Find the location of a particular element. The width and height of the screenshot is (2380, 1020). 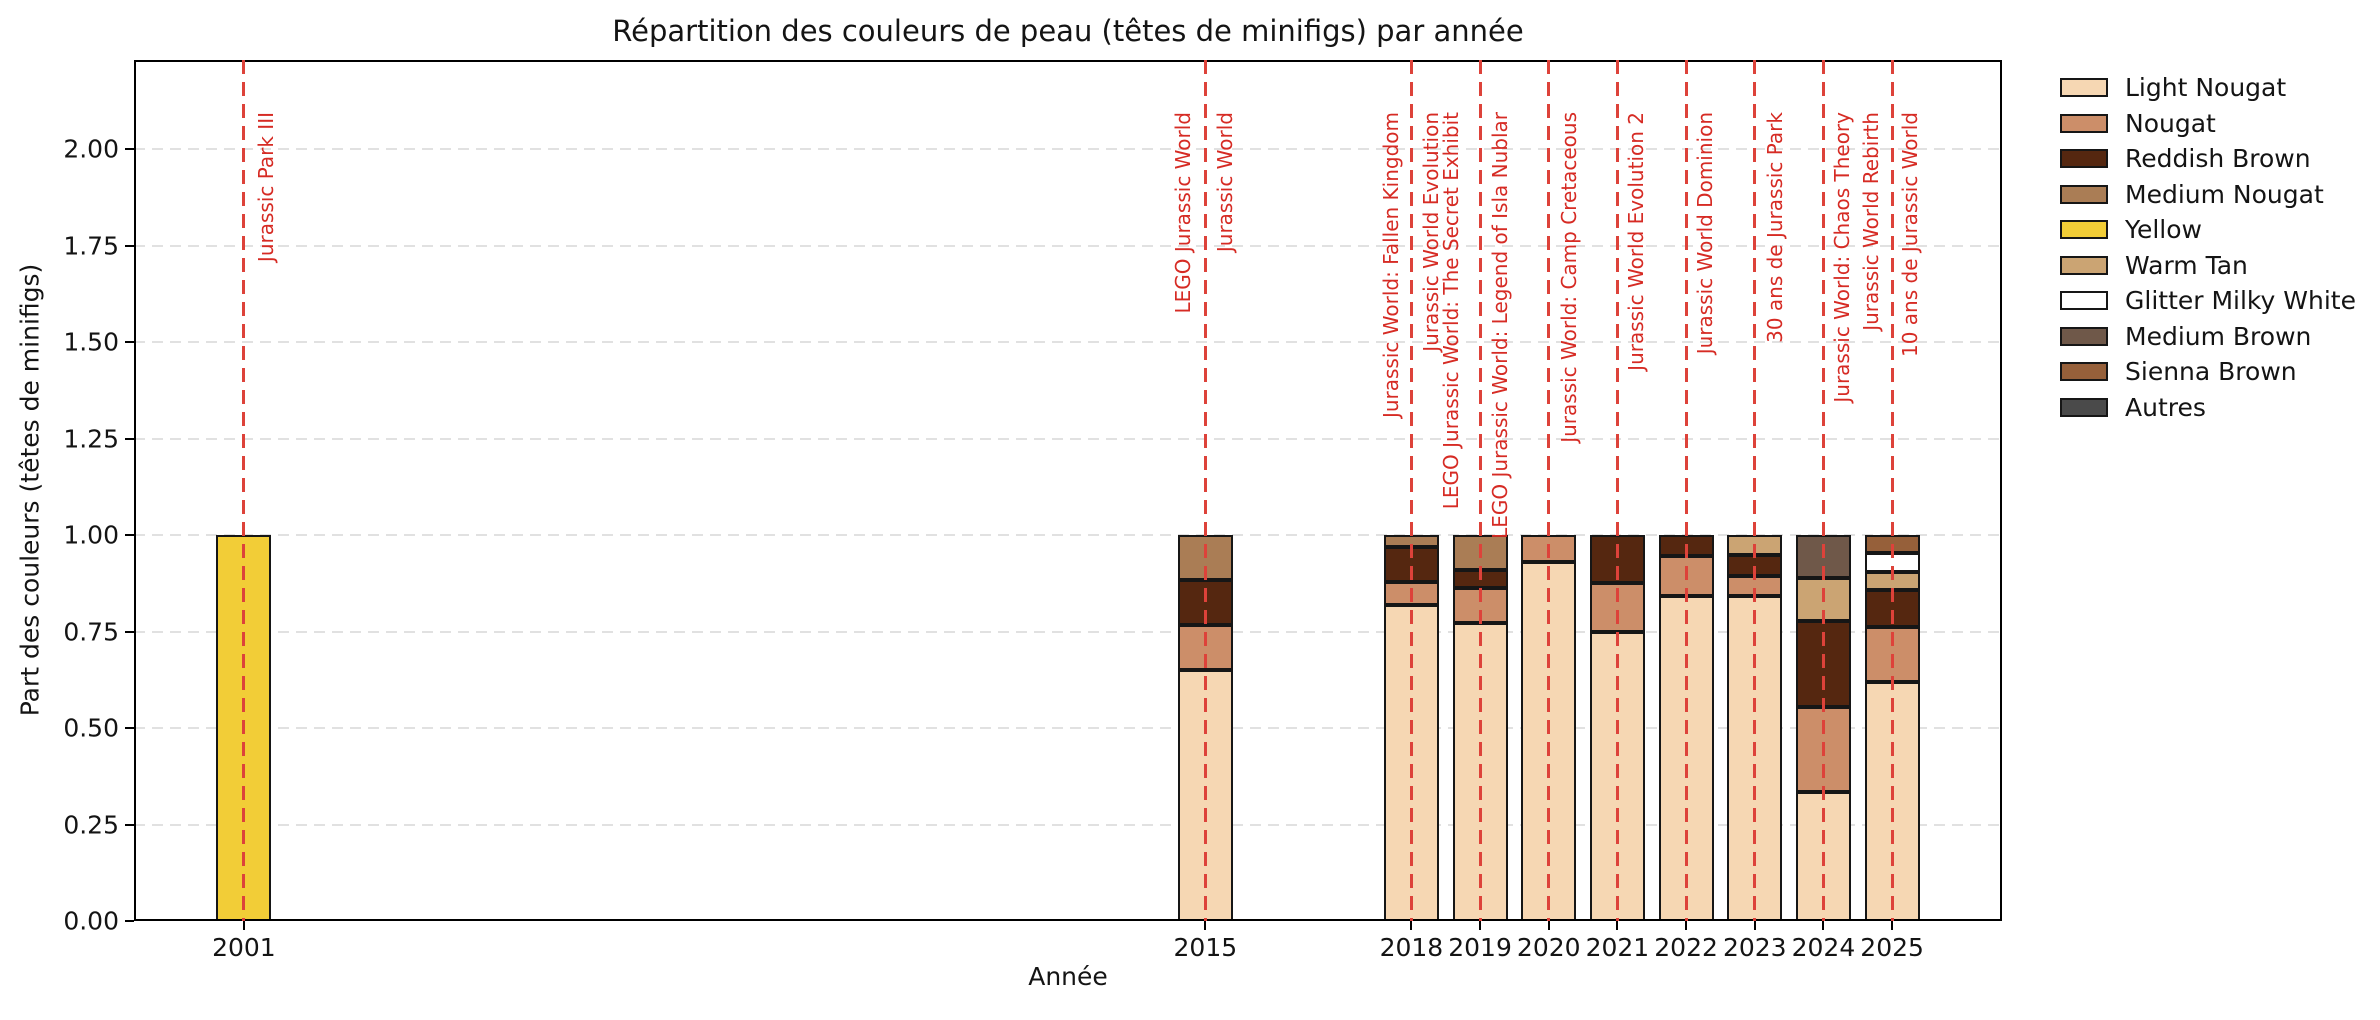

x-tick-label-2001: 2001 is located at coordinates (244, 947).